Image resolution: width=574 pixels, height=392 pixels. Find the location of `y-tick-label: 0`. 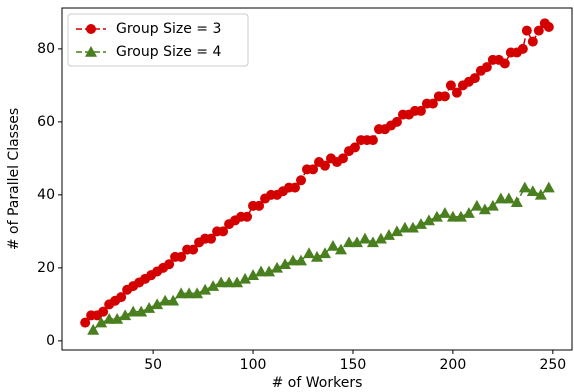

y-tick-label: 0 is located at coordinates (50, 341).